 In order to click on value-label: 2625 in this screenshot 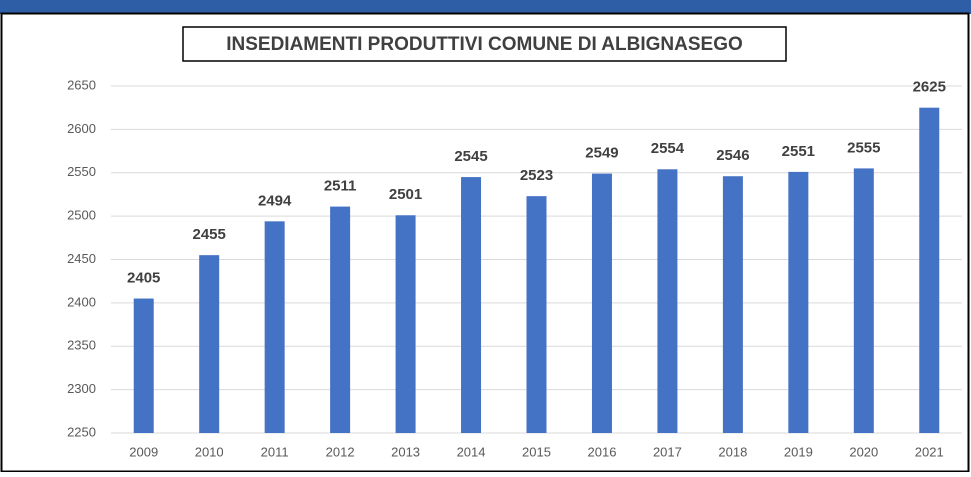, I will do `click(929, 87)`.